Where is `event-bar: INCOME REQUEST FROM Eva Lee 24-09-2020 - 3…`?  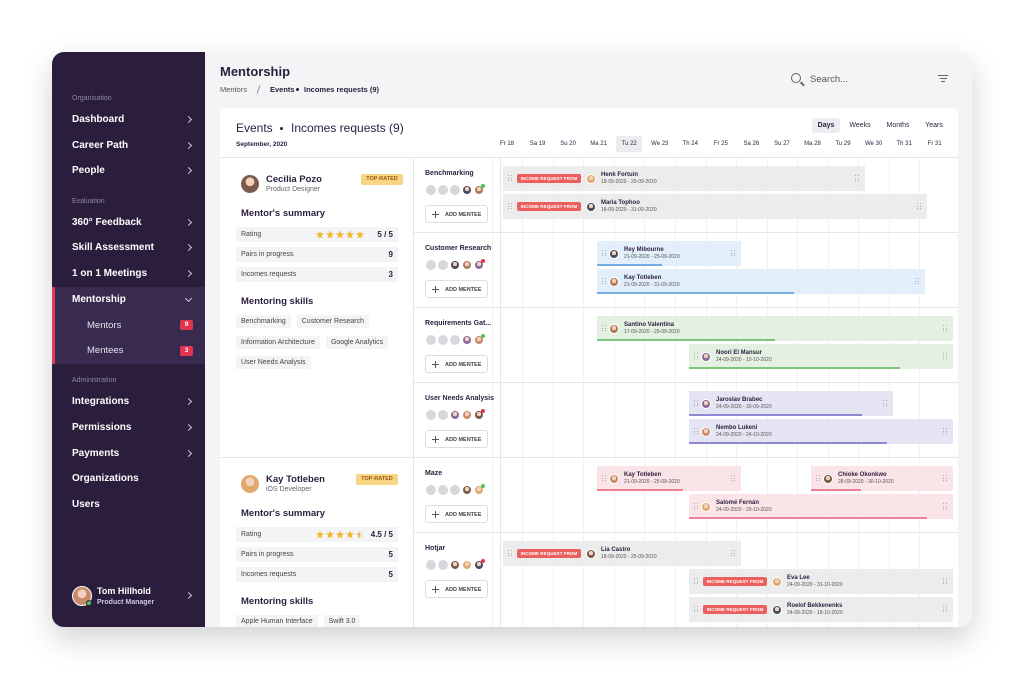 event-bar: INCOME REQUEST FROM Eva Lee 24-09-2020 - 3… is located at coordinates (821, 581).